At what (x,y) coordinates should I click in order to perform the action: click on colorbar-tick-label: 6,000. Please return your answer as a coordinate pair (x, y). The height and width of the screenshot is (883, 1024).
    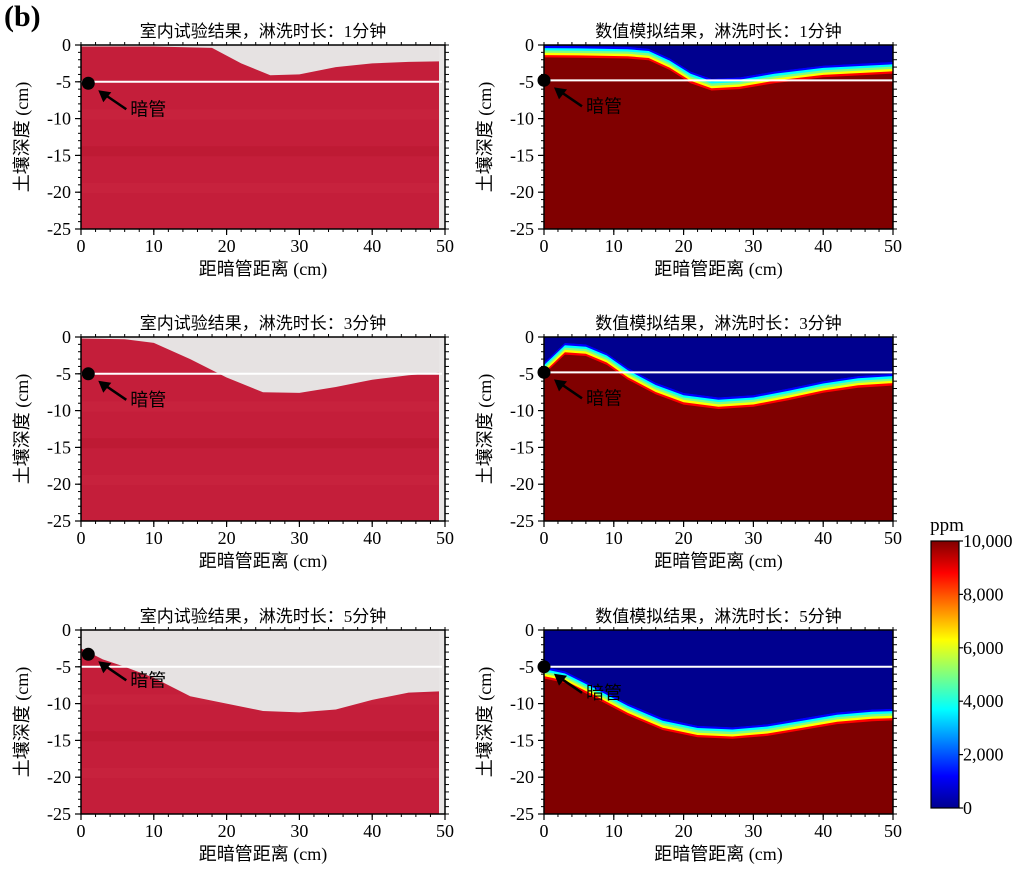
    Looking at the image, I should click on (983, 648).